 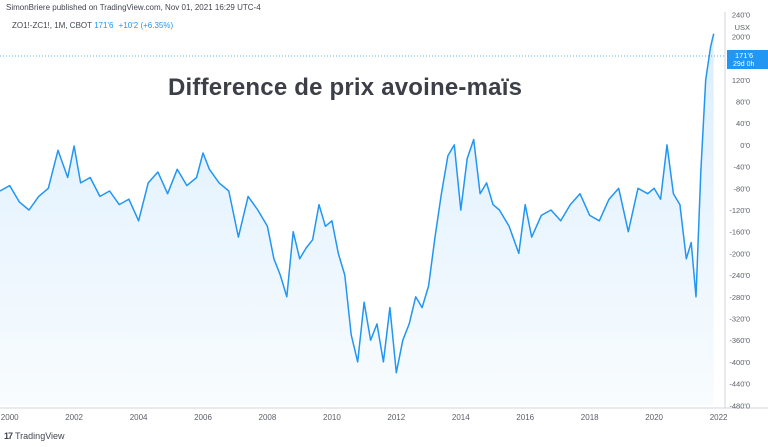 What do you see at coordinates (739, 340) in the screenshot?
I see `y-tick-label: -360'0` at bounding box center [739, 340].